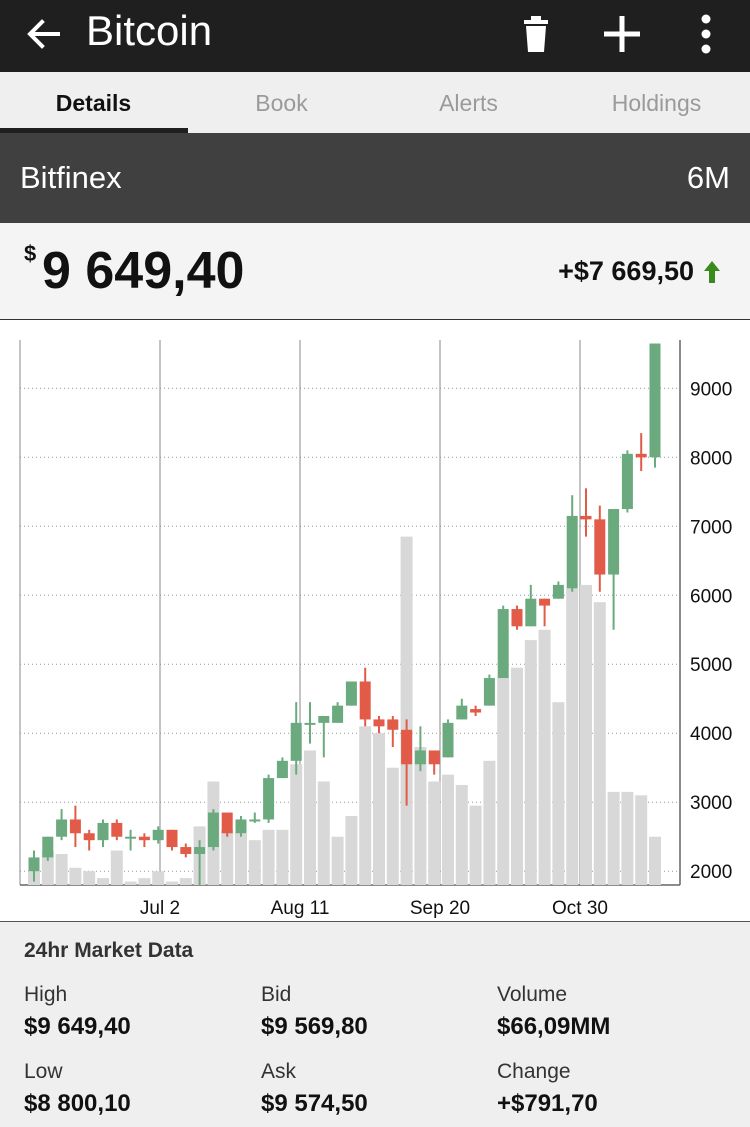 This screenshot has height=1127, width=750. What do you see at coordinates (314, 1026) in the screenshot?
I see `stat-value: $9 569,80` at bounding box center [314, 1026].